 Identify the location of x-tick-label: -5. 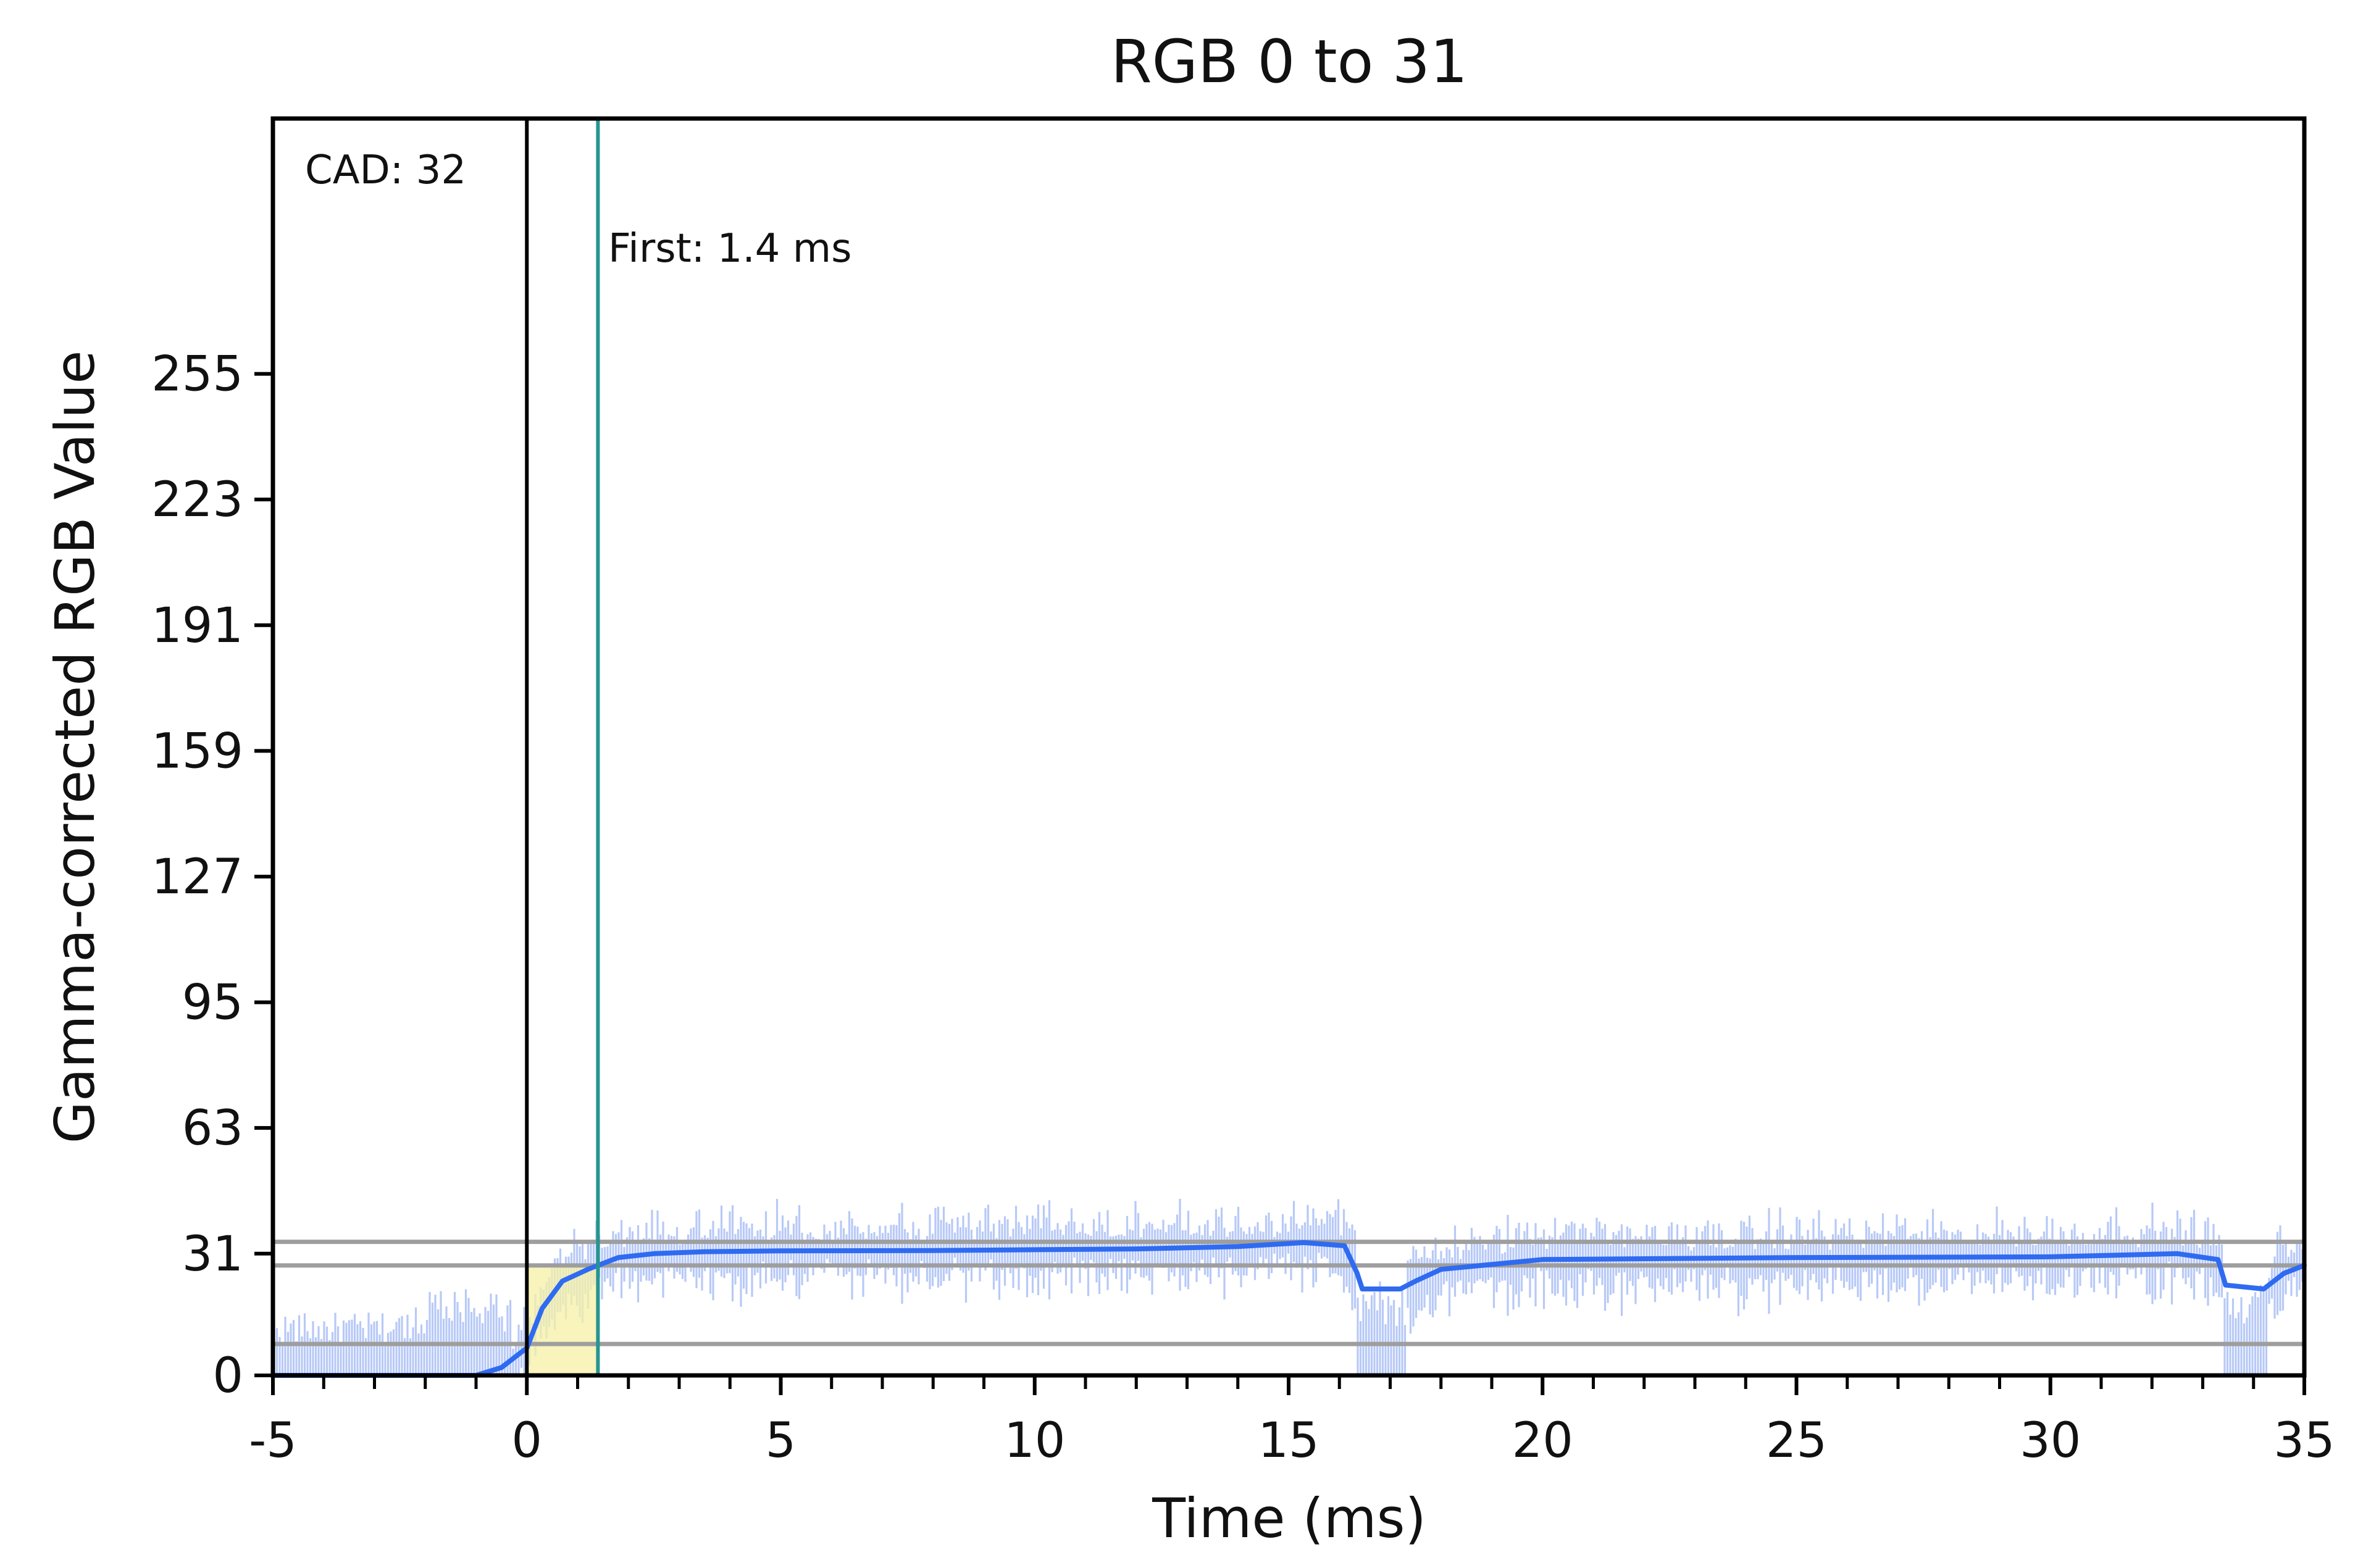
(273, 1441).